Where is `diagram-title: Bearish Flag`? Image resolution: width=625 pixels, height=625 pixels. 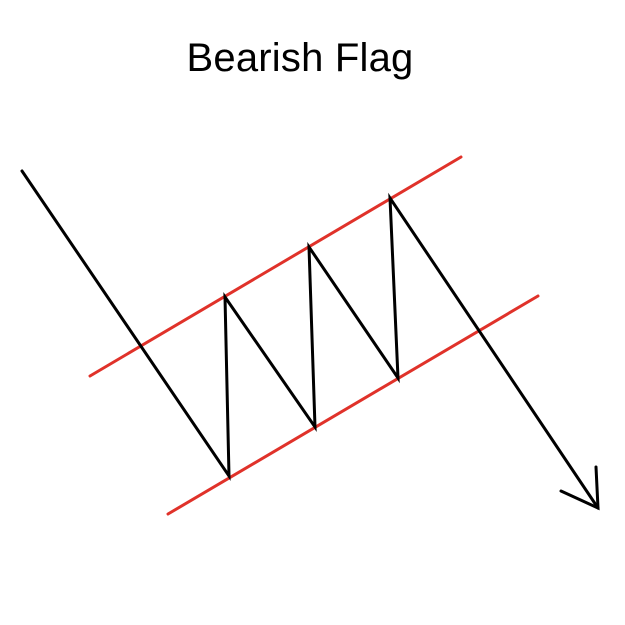 diagram-title: Bearish Flag is located at coordinates (300, 58).